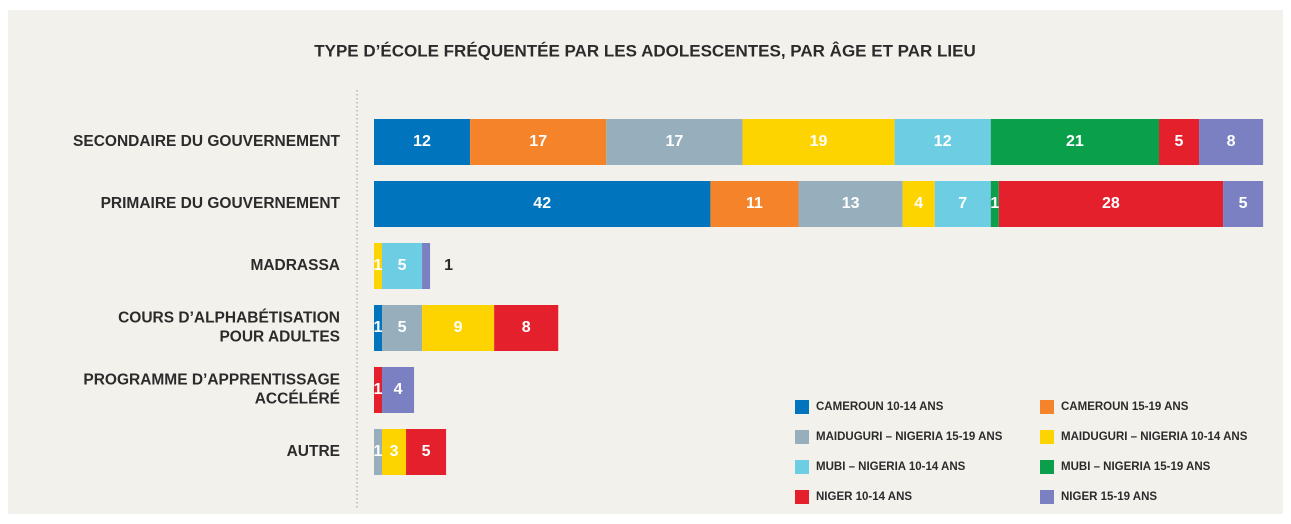 The width and height of the screenshot is (1291, 524). I want to click on category-label-line: MADRASSA, so click(295, 265).